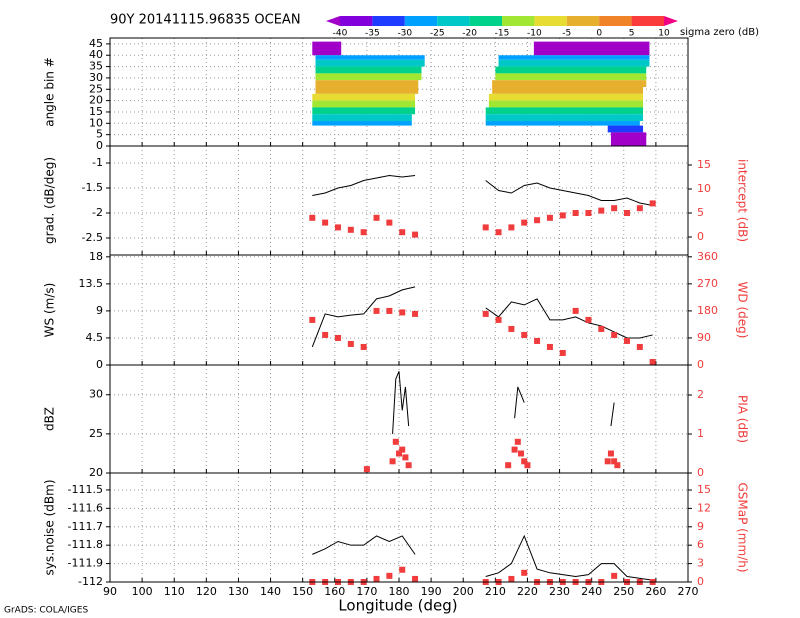  What do you see at coordinates (591, 591) in the screenshot?
I see `x-tick-label: 240` at bounding box center [591, 591].